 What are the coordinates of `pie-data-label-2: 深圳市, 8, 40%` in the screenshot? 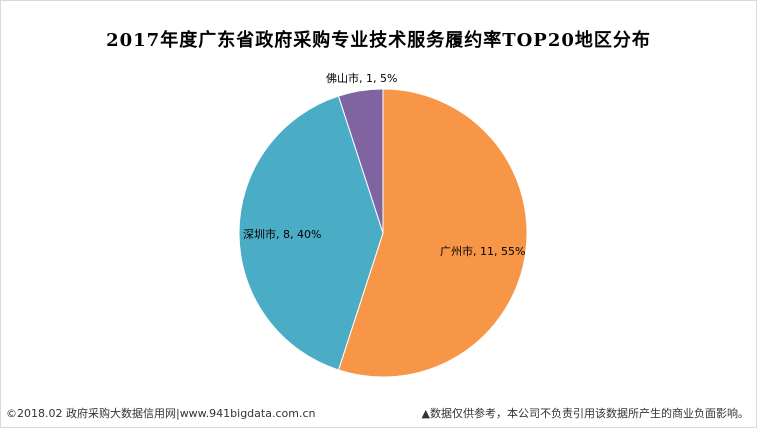 It's located at (282, 234).